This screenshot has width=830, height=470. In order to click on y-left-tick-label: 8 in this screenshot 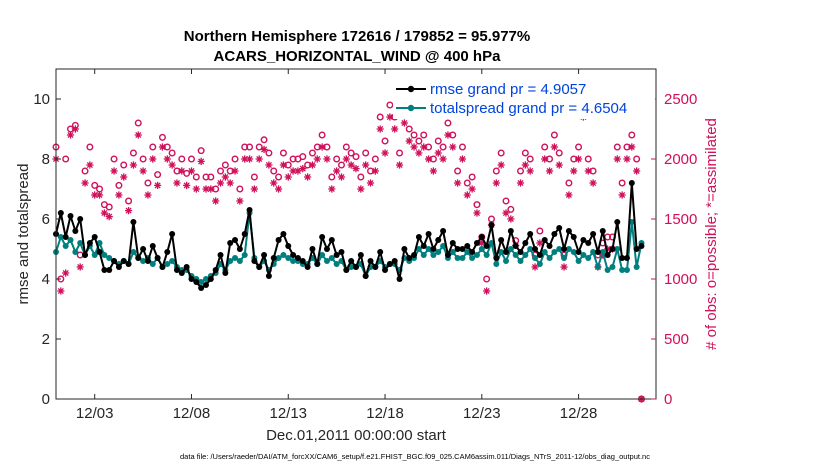, I will do `click(46, 159)`.